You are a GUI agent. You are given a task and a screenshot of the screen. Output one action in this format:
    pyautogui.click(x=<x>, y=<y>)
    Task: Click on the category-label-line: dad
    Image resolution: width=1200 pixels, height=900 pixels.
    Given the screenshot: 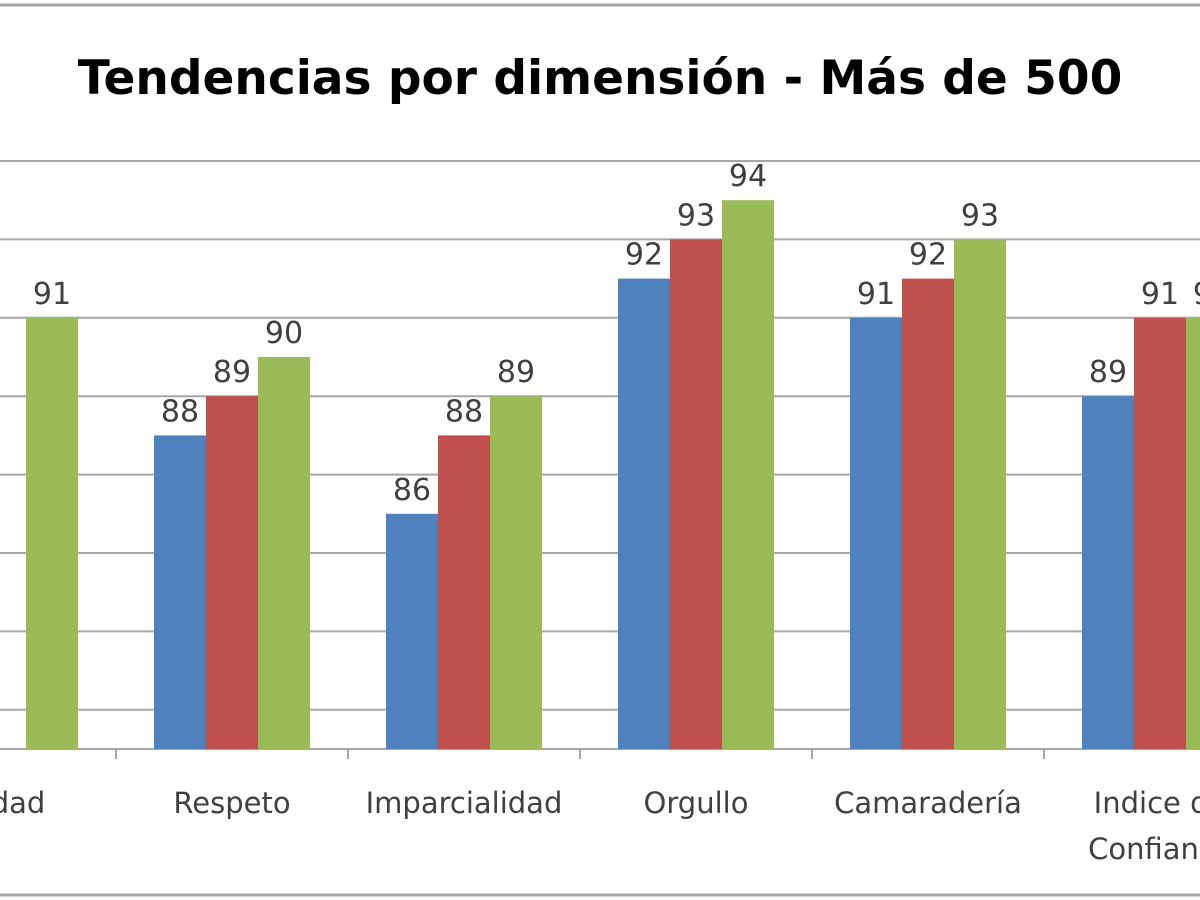 What is the action you would take?
    pyautogui.click(x=22, y=803)
    